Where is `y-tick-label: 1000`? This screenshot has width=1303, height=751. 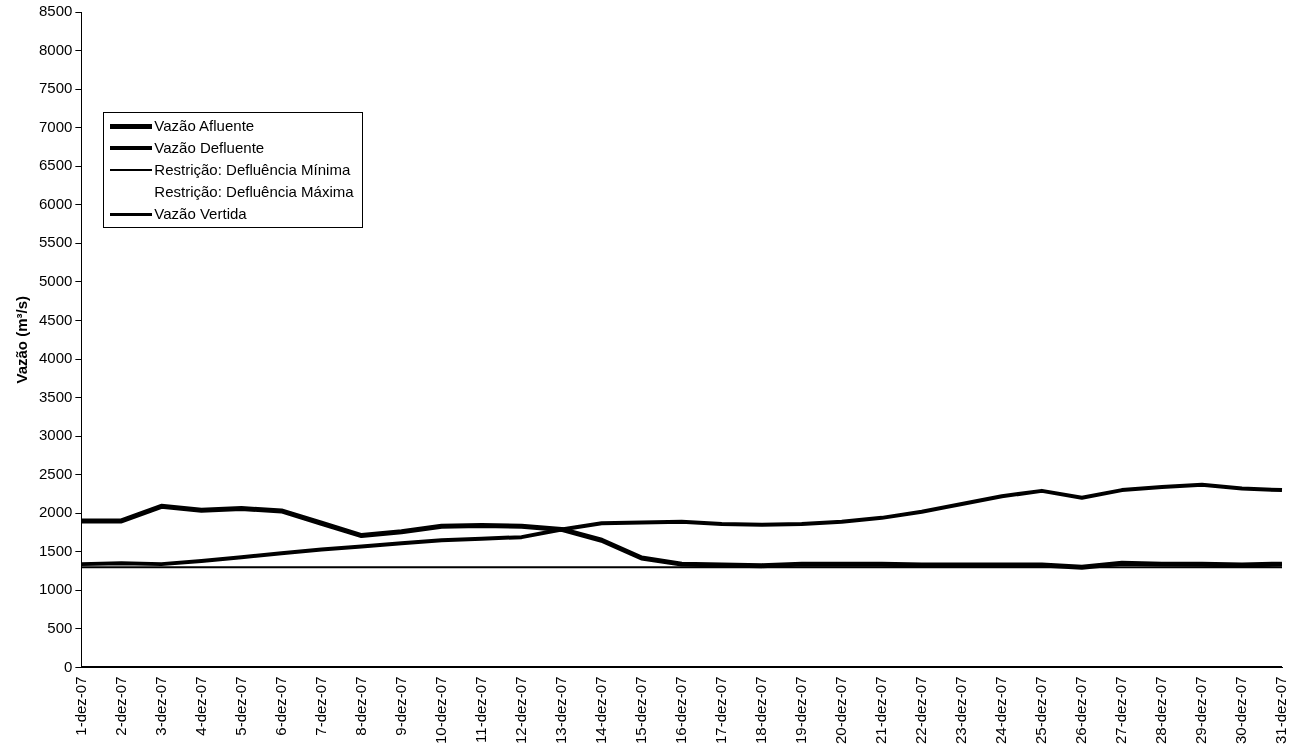
y-tick-label: 1000 is located at coordinates (55, 589).